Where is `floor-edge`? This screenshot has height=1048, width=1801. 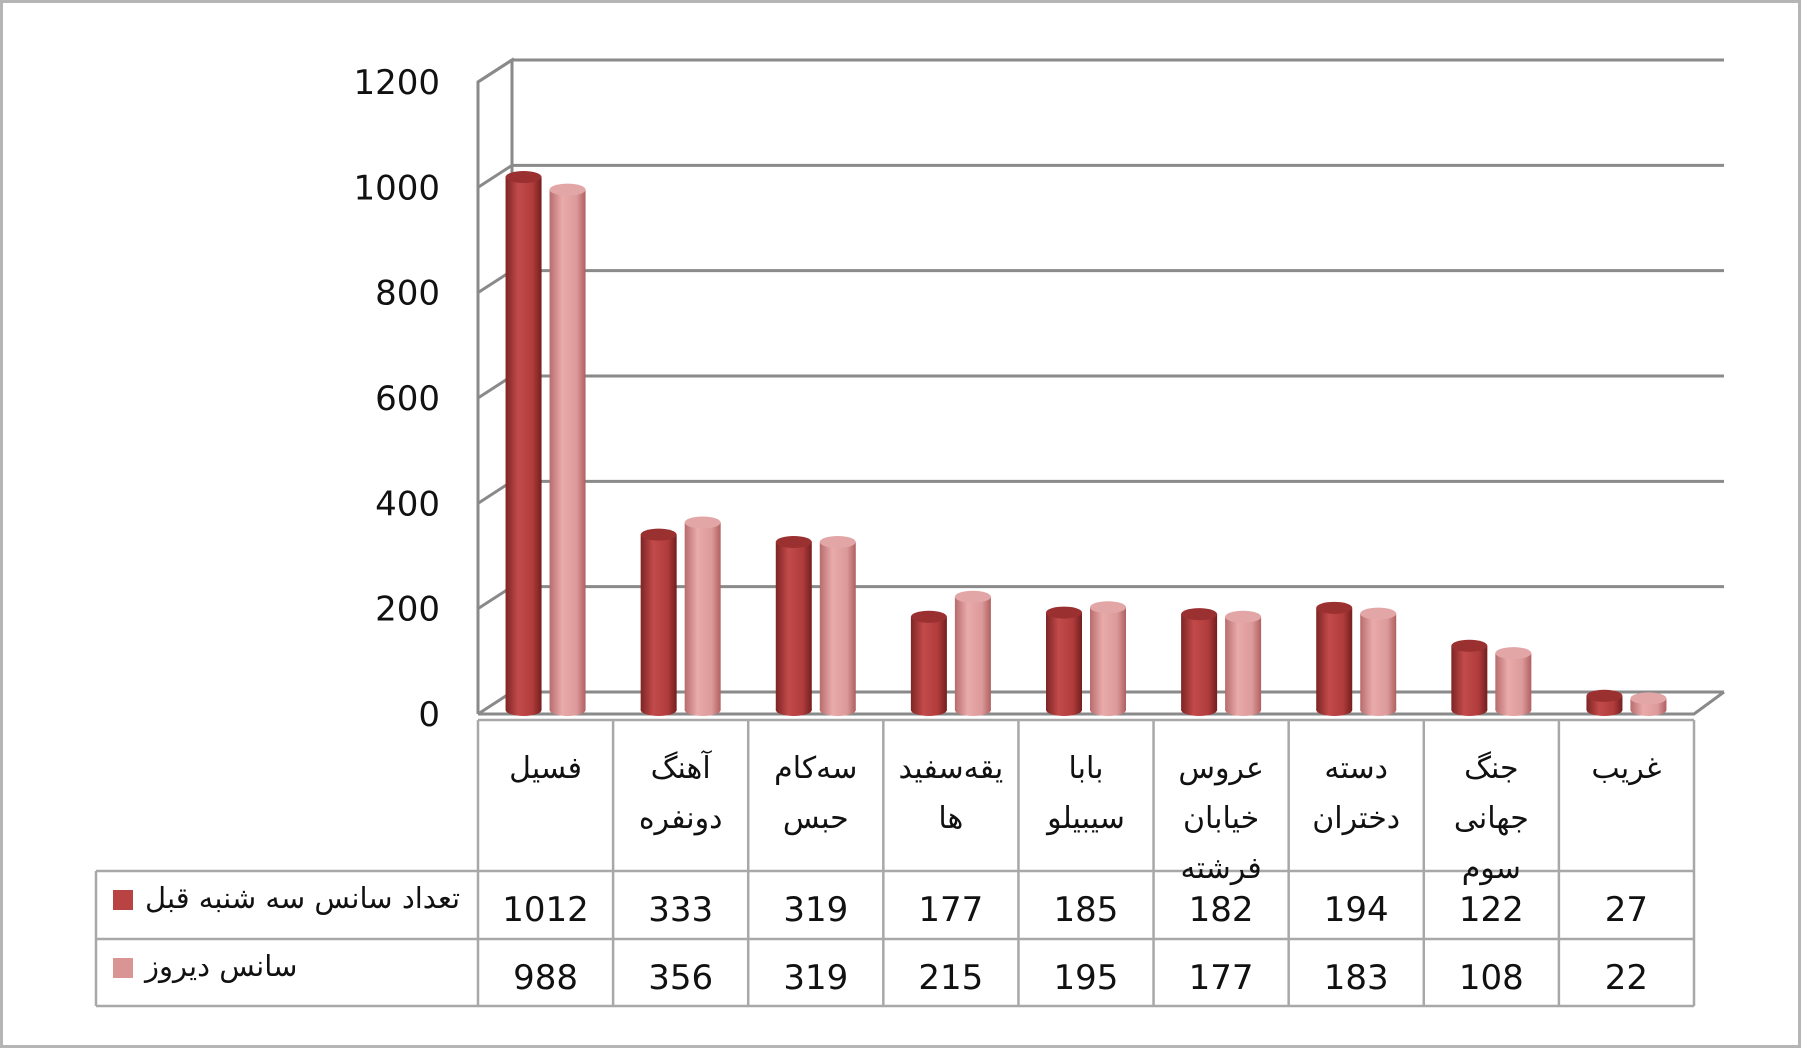
floor-edge is located at coordinates (1101, 703).